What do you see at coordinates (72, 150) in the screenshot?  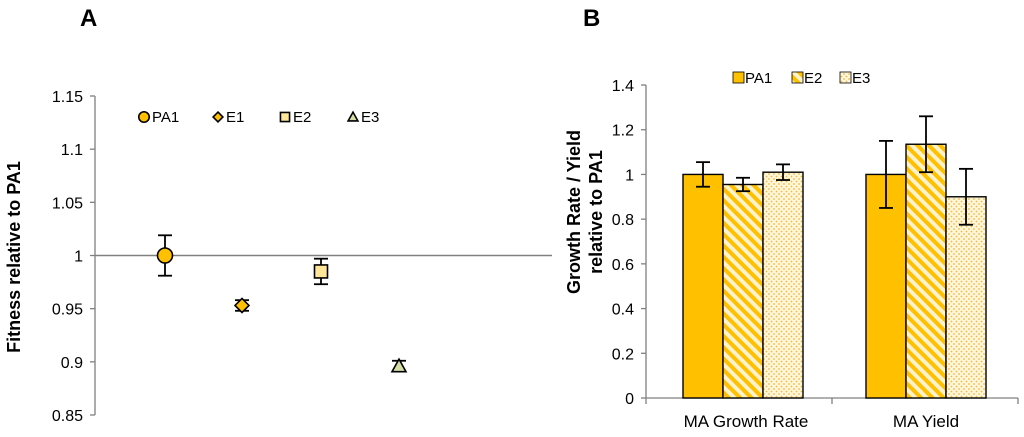 I see `panel-a-y-tick-label: 1.1` at bounding box center [72, 150].